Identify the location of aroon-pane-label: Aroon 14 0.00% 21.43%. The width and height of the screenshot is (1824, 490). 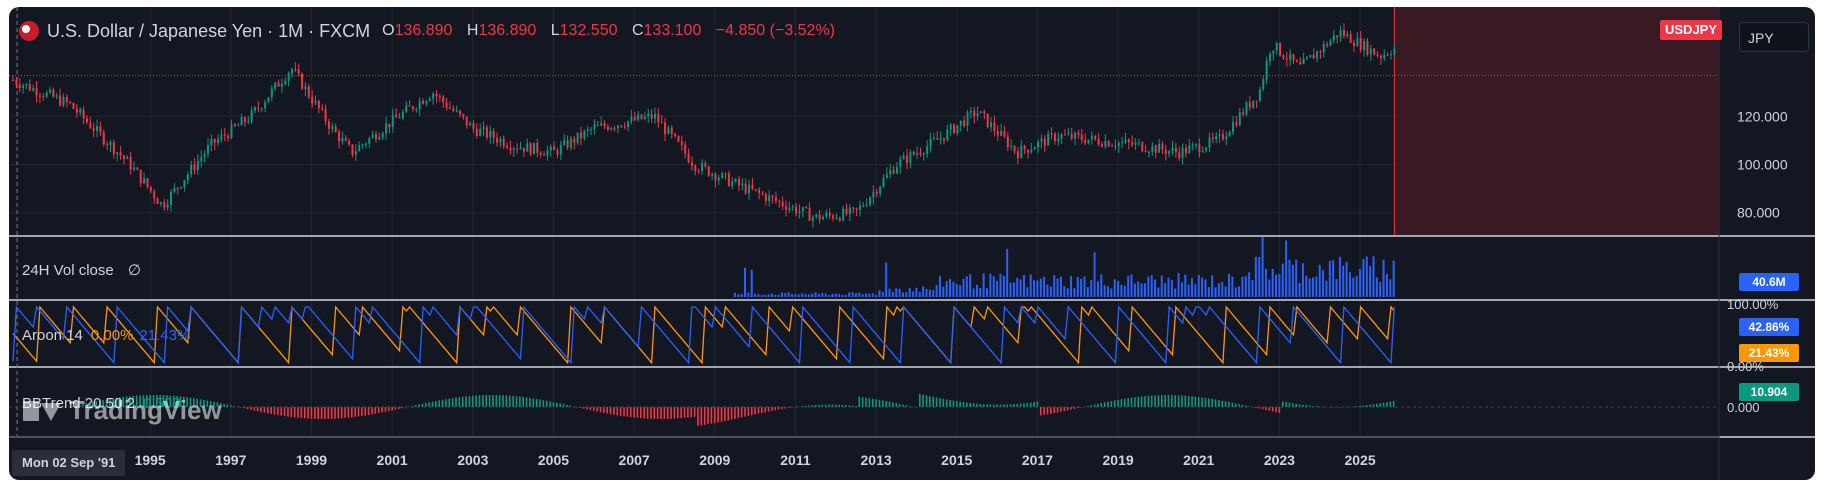
(106, 335).